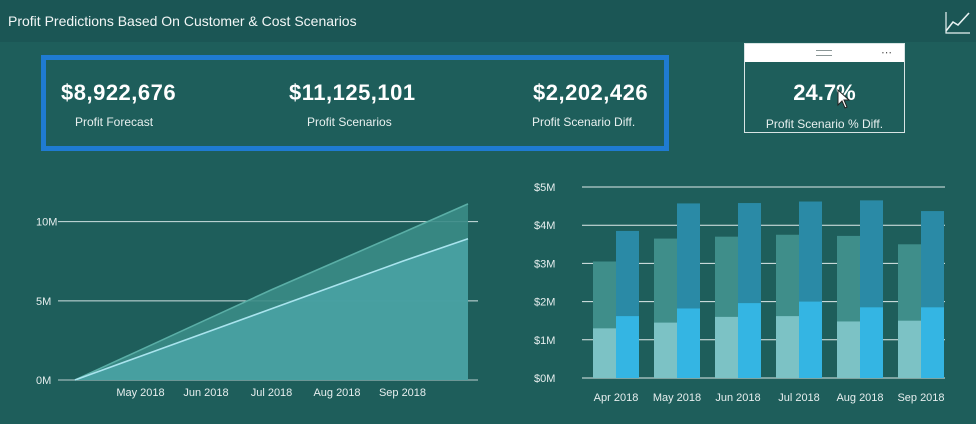 This screenshot has height=424, width=976. I want to click on kpi-value: $11,125,101, so click(352, 92).